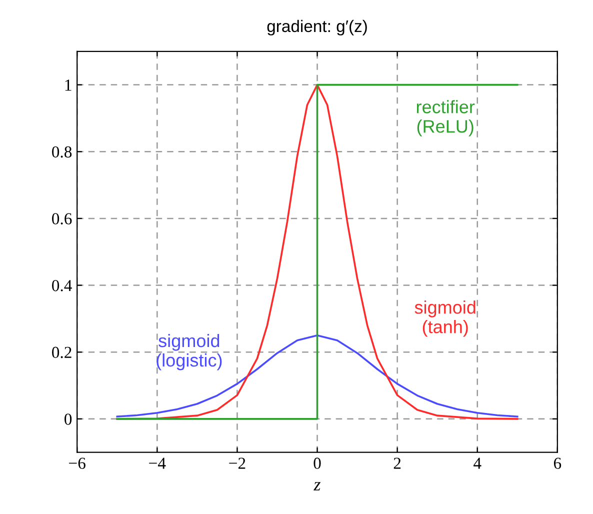 The width and height of the screenshot is (593, 514). What do you see at coordinates (157, 463) in the screenshot?
I see `x-tick-label: −4` at bounding box center [157, 463].